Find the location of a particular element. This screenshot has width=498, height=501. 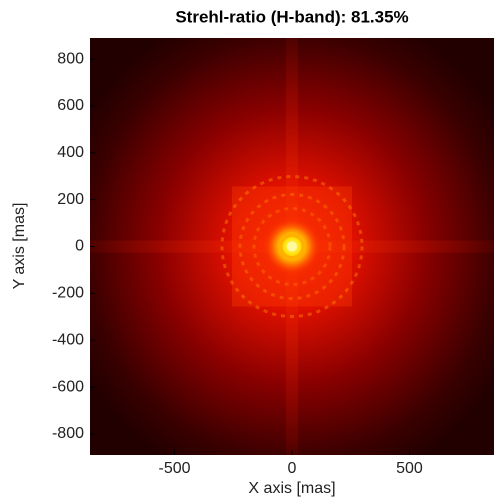

y-tick-label: -400 is located at coordinates (68, 339).